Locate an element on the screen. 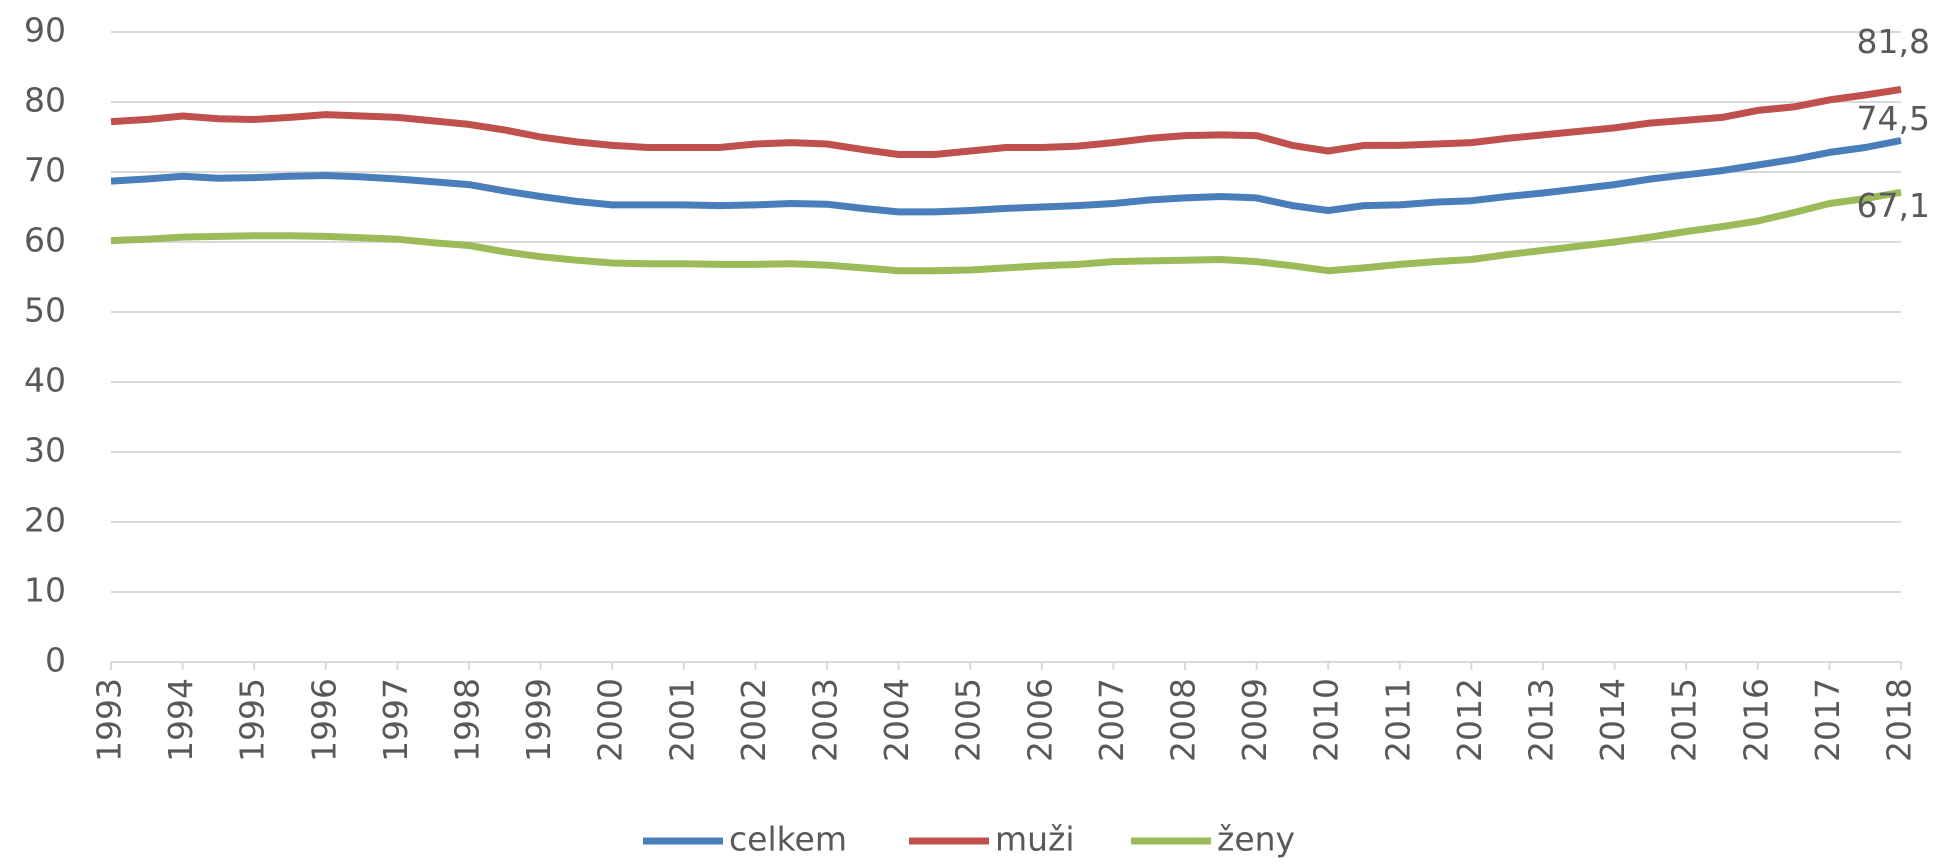 This screenshot has height=864, width=1939. x-tick-label: 2011 is located at coordinates (1397, 720).